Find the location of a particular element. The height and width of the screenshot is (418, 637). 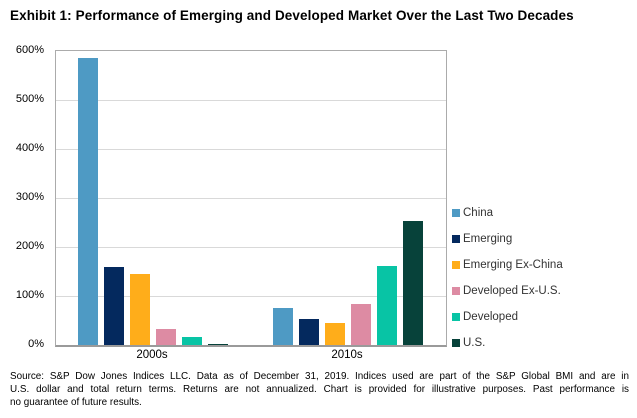

bar-emerging-ex-china-2000s is located at coordinates (140, 309).